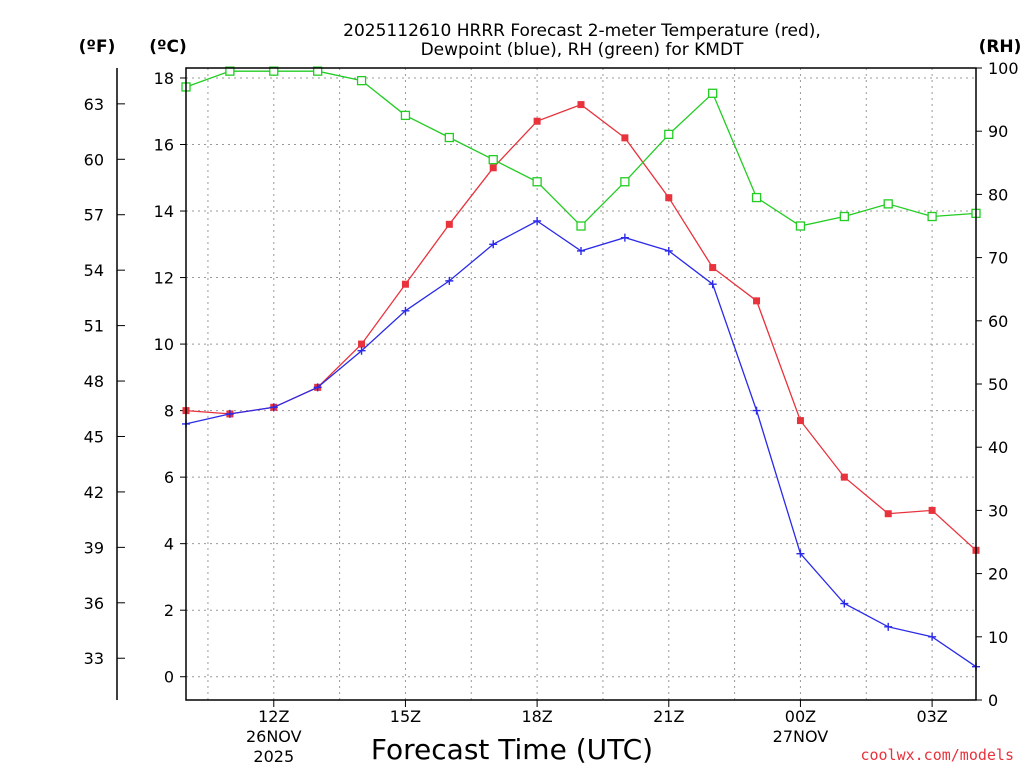 Image resolution: width=1024 pixels, height=768 pixels. I want to click on rh-tick-label: 100, so click(1003, 68).